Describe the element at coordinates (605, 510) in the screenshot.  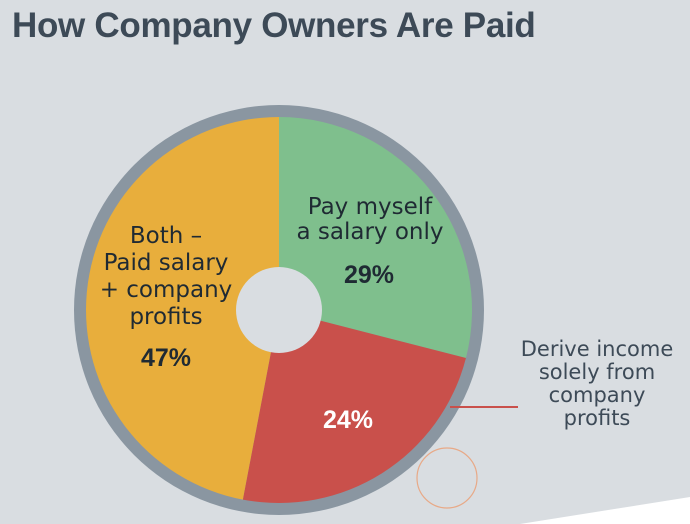
I see `decorative-corner-shape` at that location.